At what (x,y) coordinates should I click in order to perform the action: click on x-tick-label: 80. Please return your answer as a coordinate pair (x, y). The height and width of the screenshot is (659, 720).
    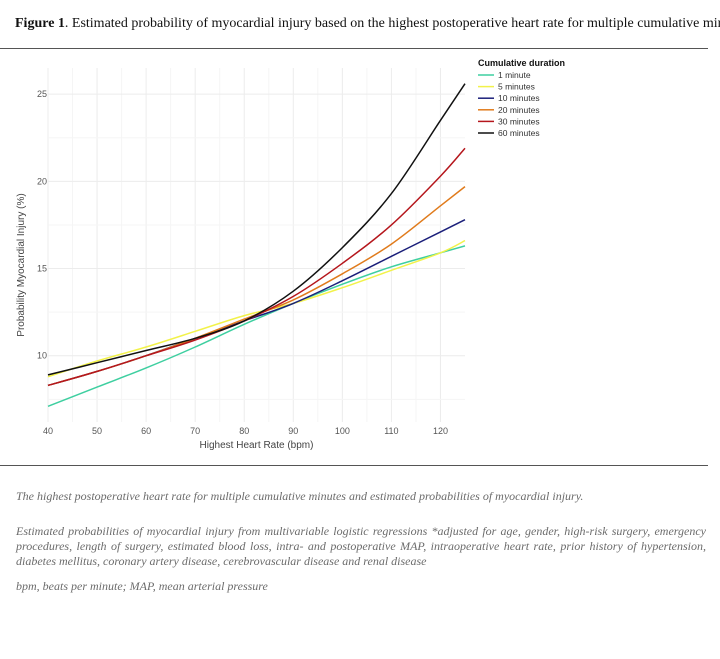
    Looking at the image, I should click on (244, 431).